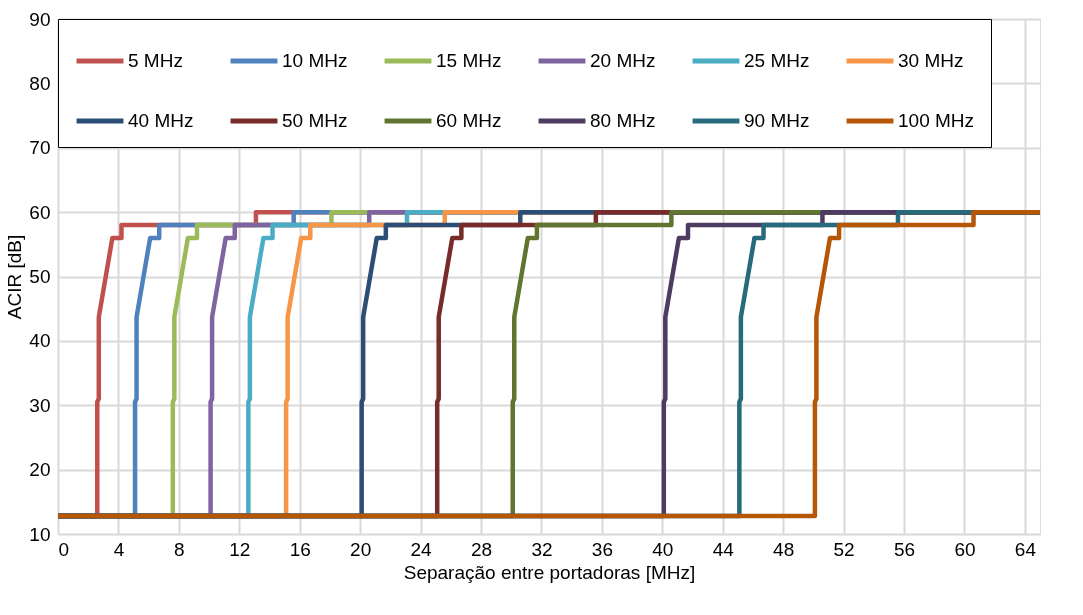  What do you see at coordinates (623, 60) in the screenshot?
I see `legend-label: 20 MHz` at bounding box center [623, 60].